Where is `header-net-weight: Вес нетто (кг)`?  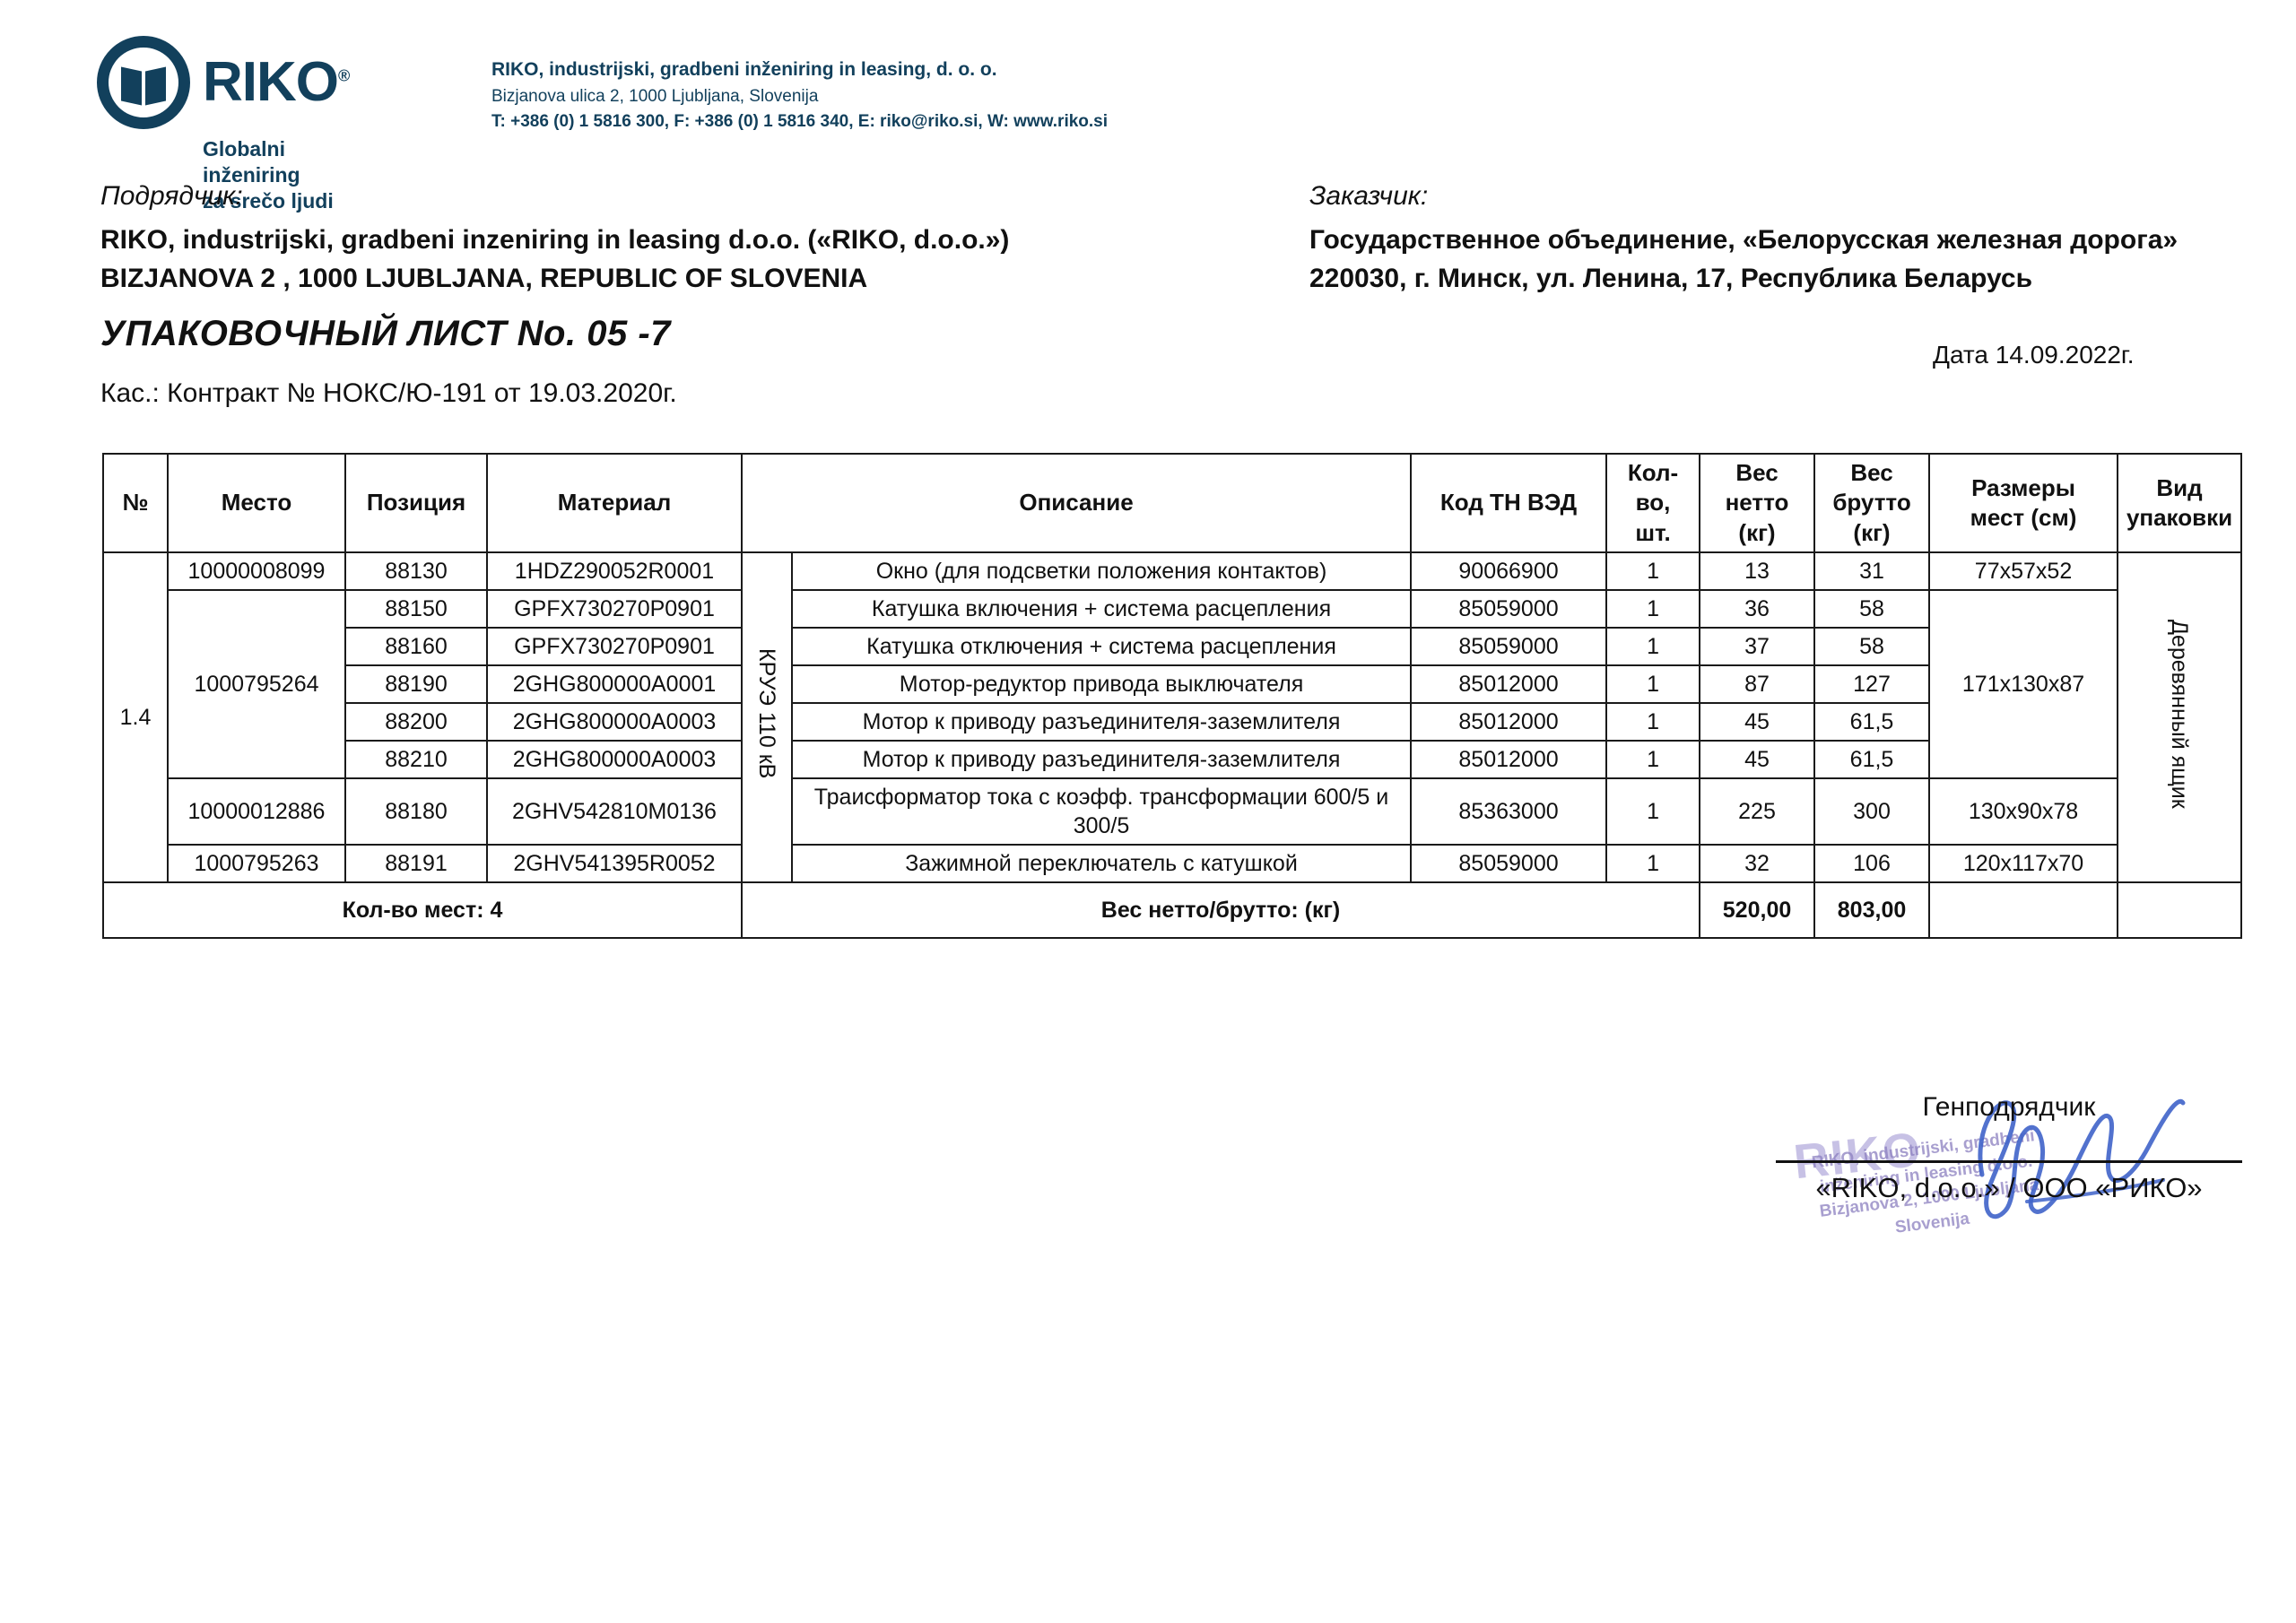 header-net-weight: Вес нетто (кг) is located at coordinates (1757, 503).